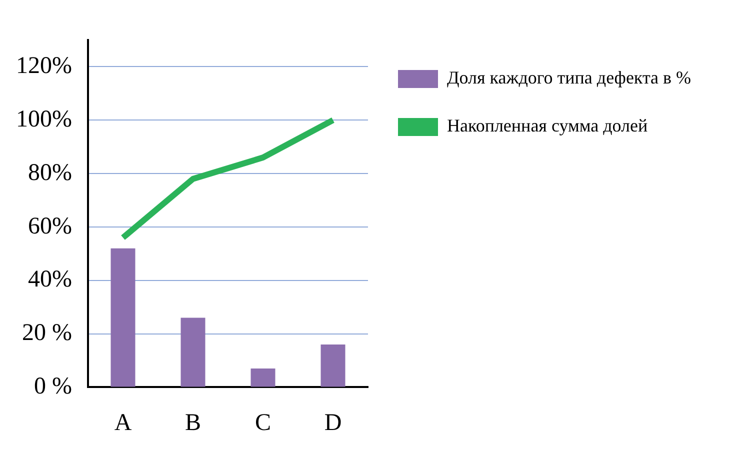  What do you see at coordinates (44, 66) in the screenshot?
I see `y-tick-label: 120%` at bounding box center [44, 66].